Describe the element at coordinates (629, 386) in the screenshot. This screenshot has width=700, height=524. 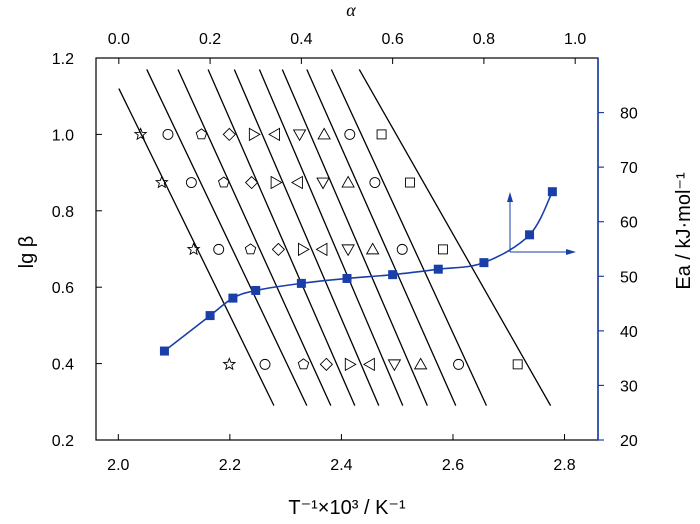
I see `y-right-tick-label-2: 30` at that location.